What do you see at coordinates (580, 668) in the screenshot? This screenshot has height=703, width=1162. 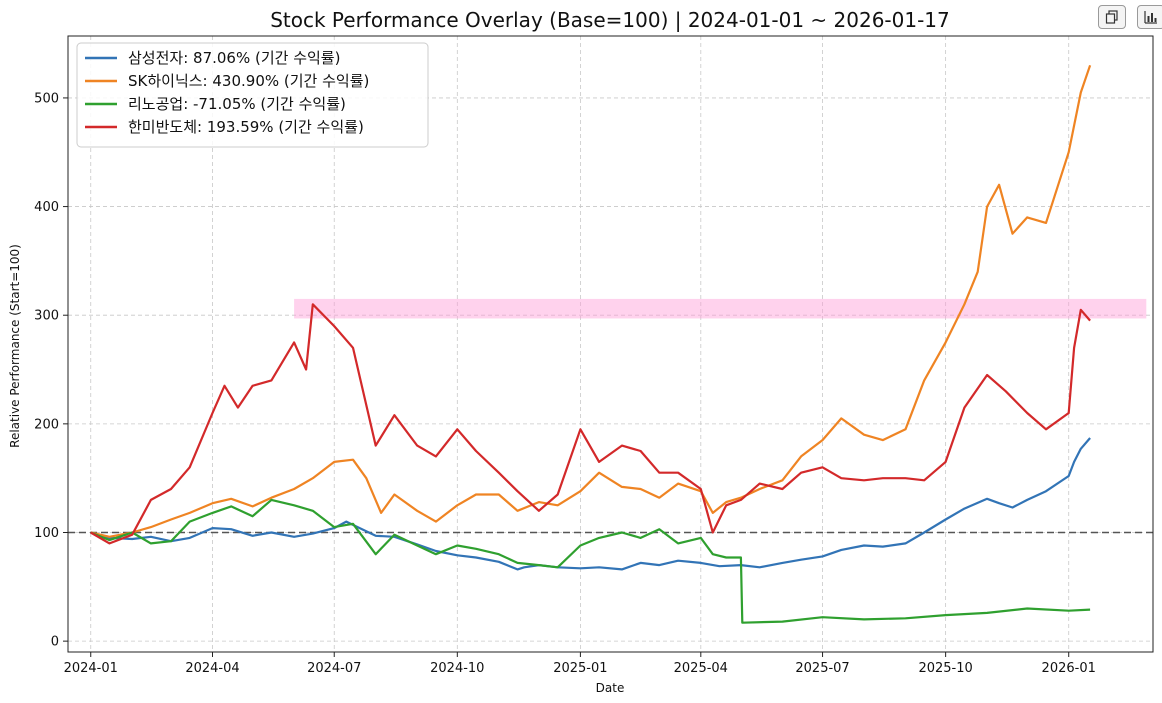 I see `x-tick-label: 2025-01` at bounding box center [580, 668].